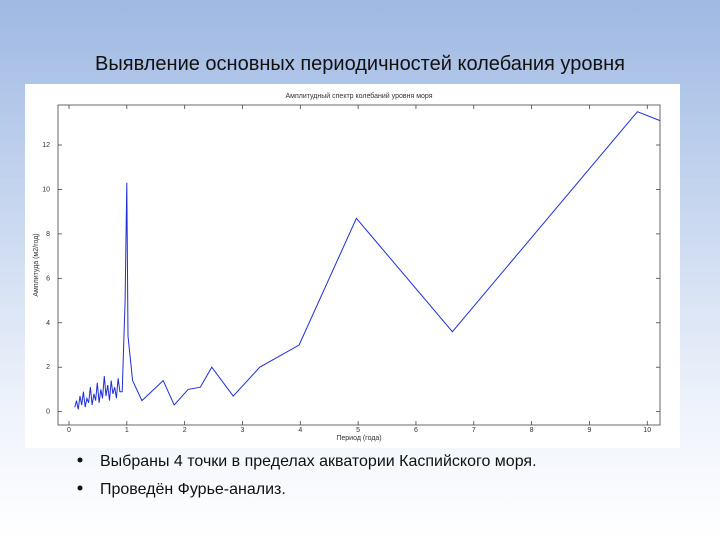 Image resolution: width=720 pixels, height=540 pixels. I want to click on x-tick-label: 3, so click(243, 430).